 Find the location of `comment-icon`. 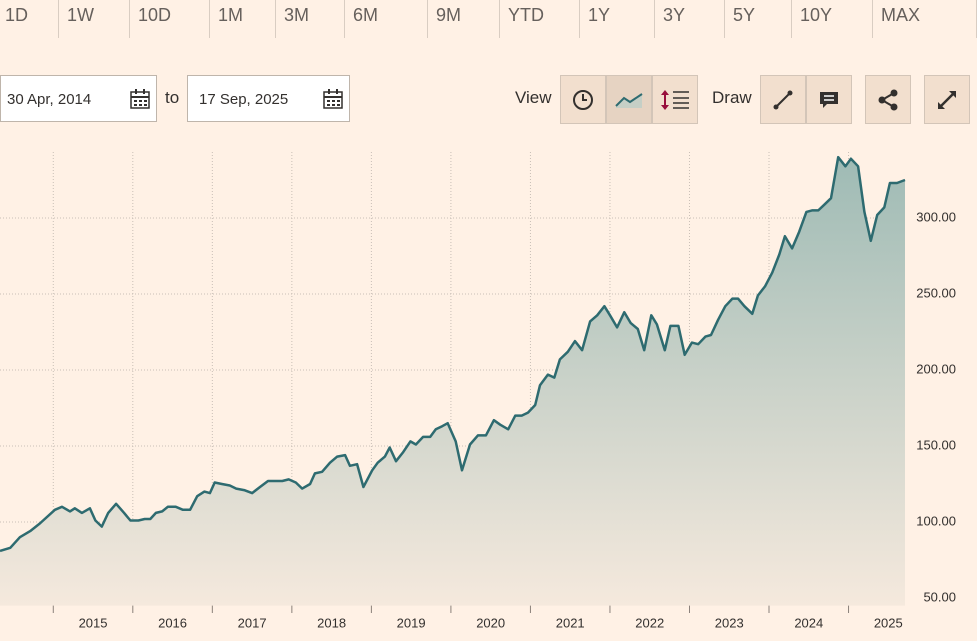

comment-icon is located at coordinates (829, 99).